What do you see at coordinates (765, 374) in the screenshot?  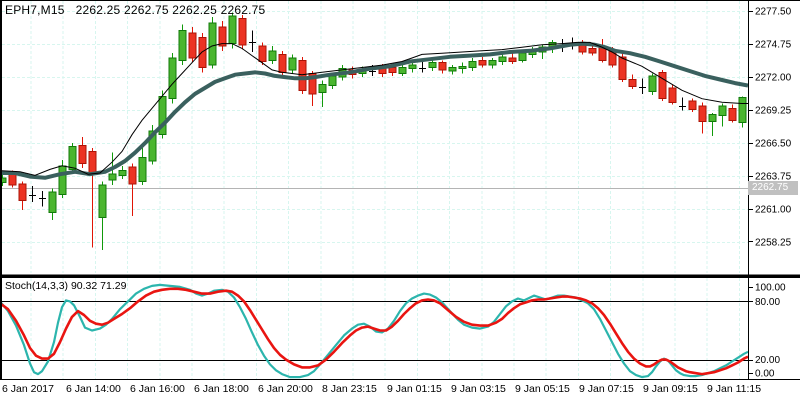 I see `stoch-axis-label: 0.00` at bounding box center [765, 374].